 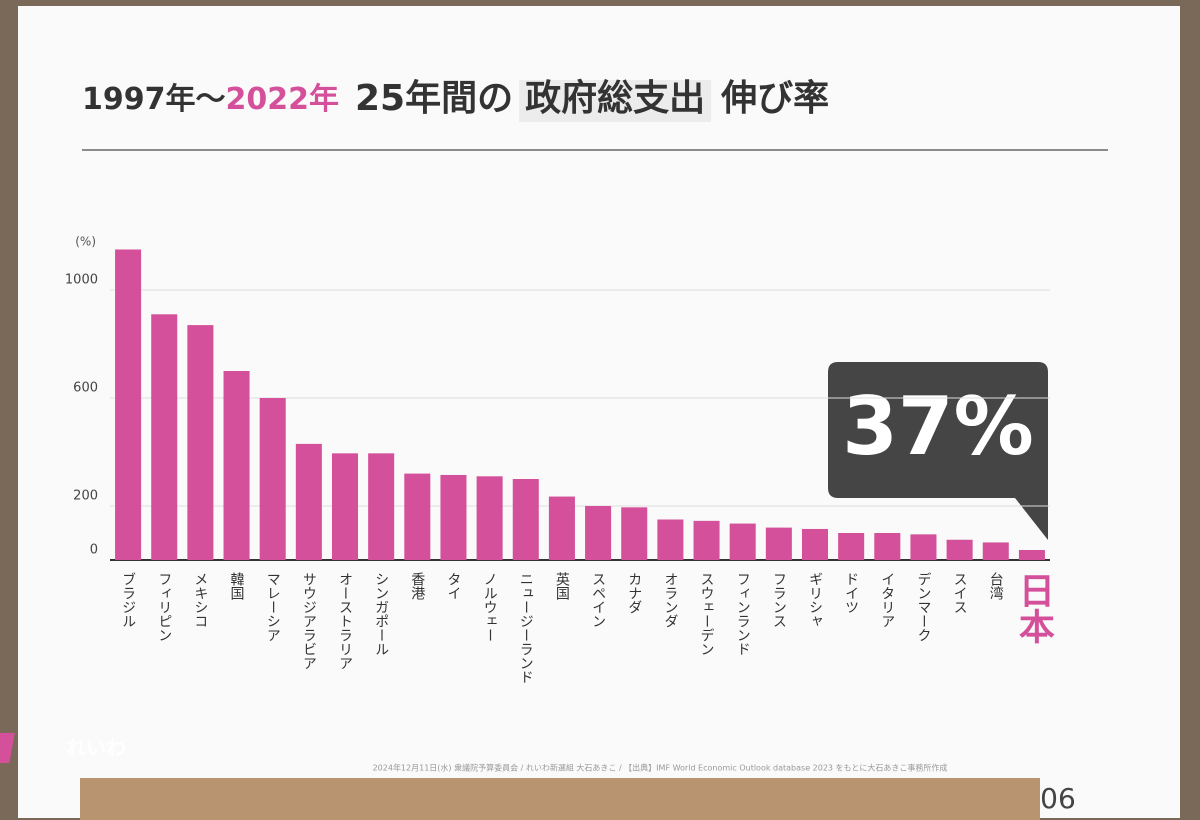 What do you see at coordinates (455, 98) in the screenshot?
I see `chart-title: 1997年～2022年 25年間の 政府総支出 伸び率` at bounding box center [455, 98].